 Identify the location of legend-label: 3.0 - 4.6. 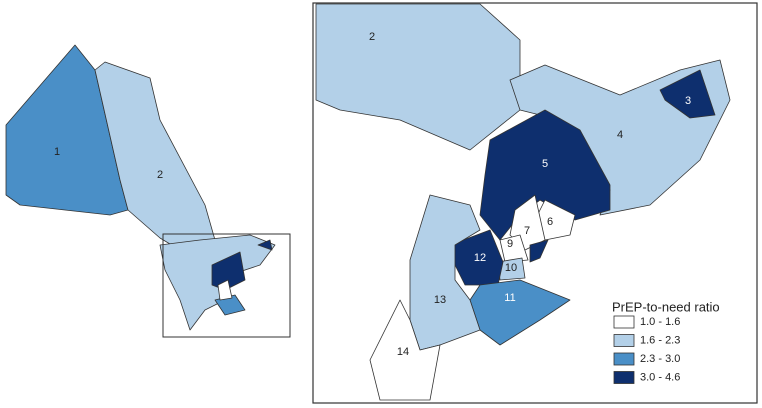
(660, 377).